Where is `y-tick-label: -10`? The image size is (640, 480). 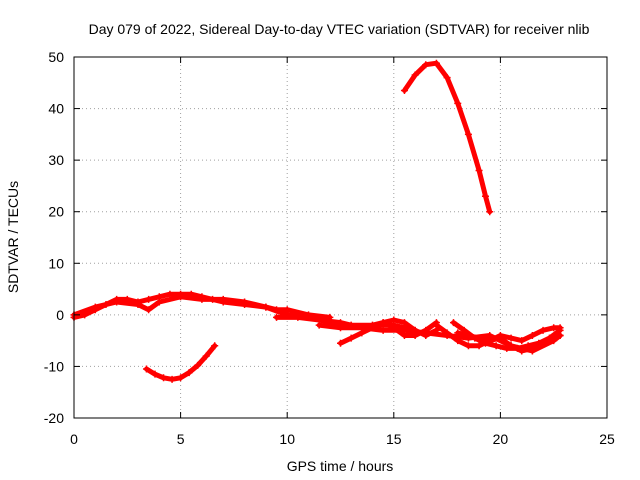 y-tick-label: -10 is located at coordinates (54, 366).